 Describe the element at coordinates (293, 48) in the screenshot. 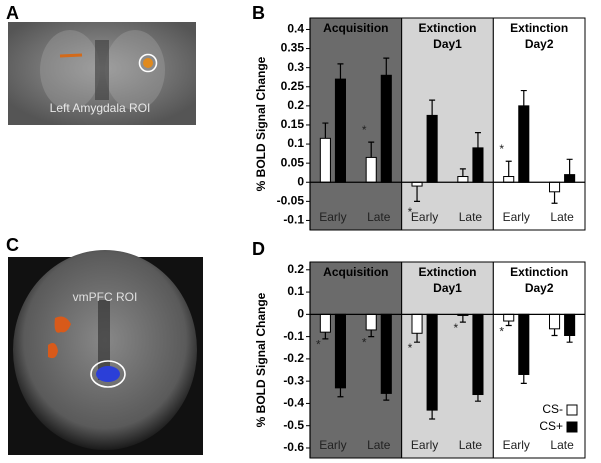

I see `y-tick-label: 0.35` at that location.